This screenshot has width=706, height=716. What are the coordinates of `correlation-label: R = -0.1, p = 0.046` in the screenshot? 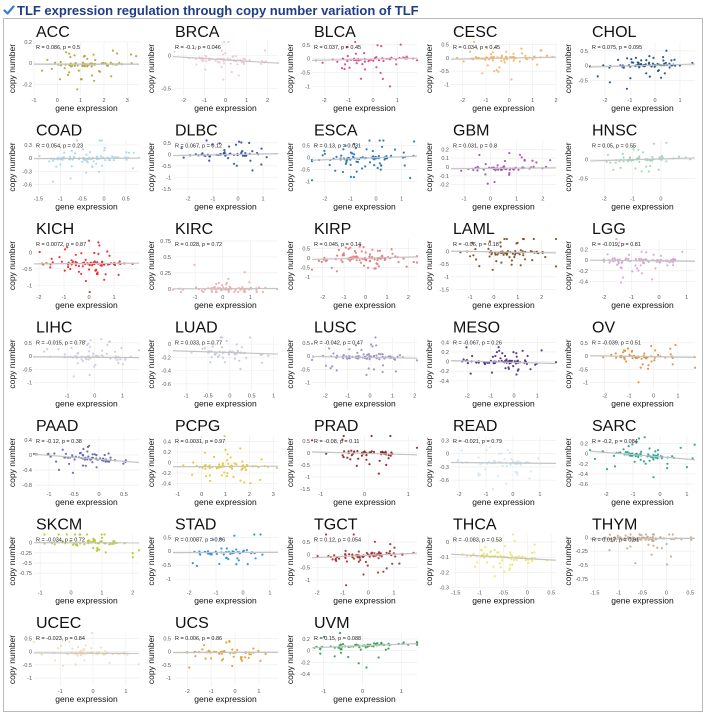 It's located at (198, 48).